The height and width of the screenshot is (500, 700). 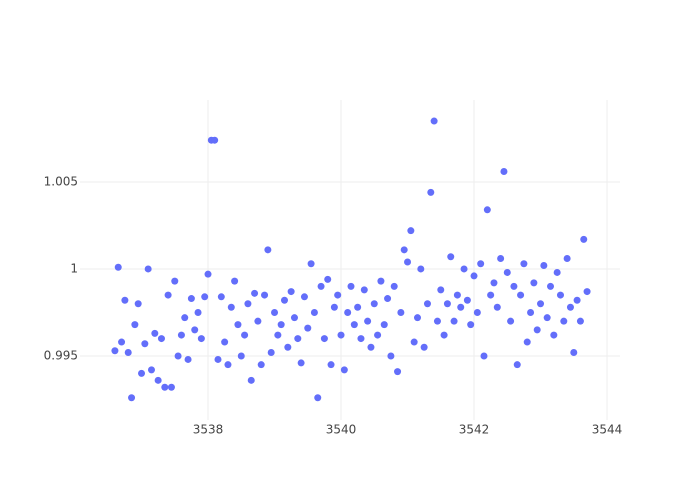 What do you see at coordinates (607, 430) in the screenshot?
I see `x-tick-label: 3544` at bounding box center [607, 430].